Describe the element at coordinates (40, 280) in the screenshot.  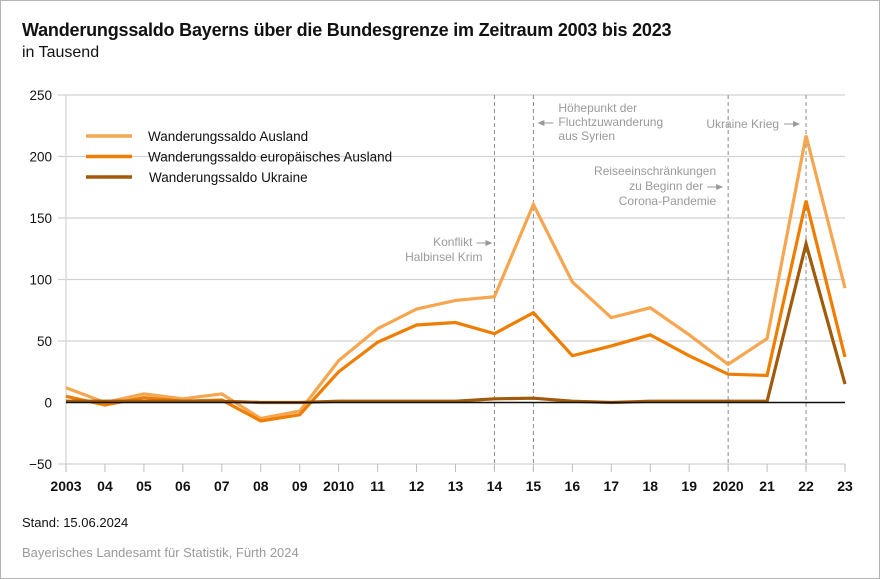
I see `y-tick-label: 100` at that location.